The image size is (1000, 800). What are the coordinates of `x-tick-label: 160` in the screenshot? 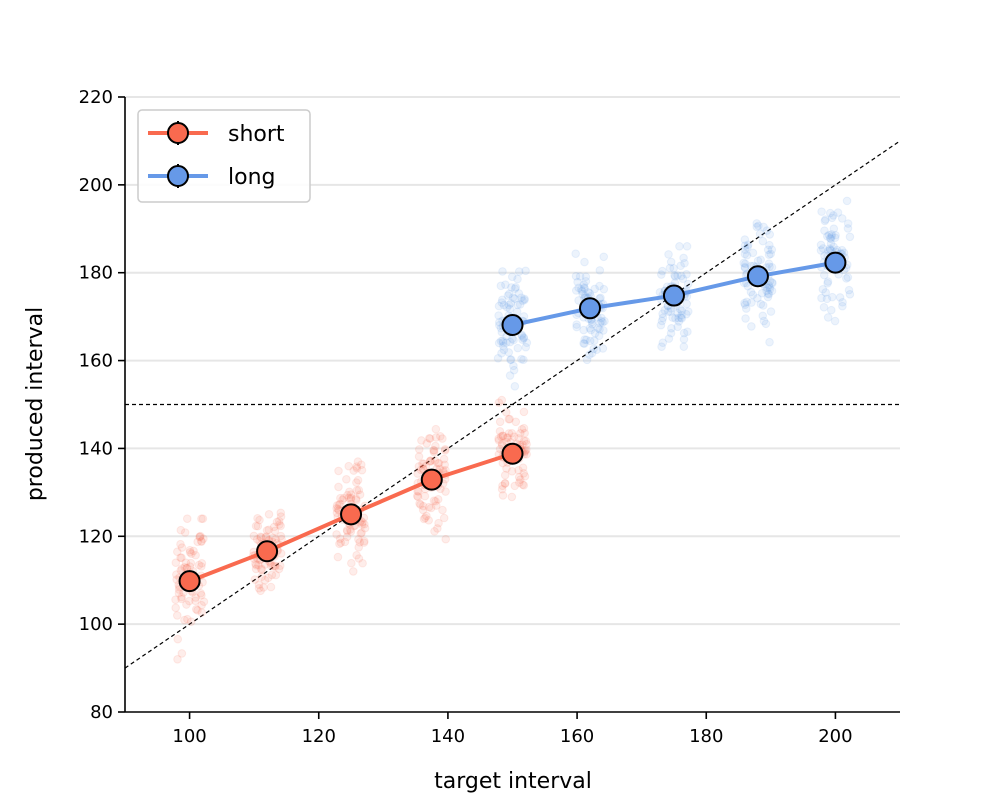 It's located at (577, 736).